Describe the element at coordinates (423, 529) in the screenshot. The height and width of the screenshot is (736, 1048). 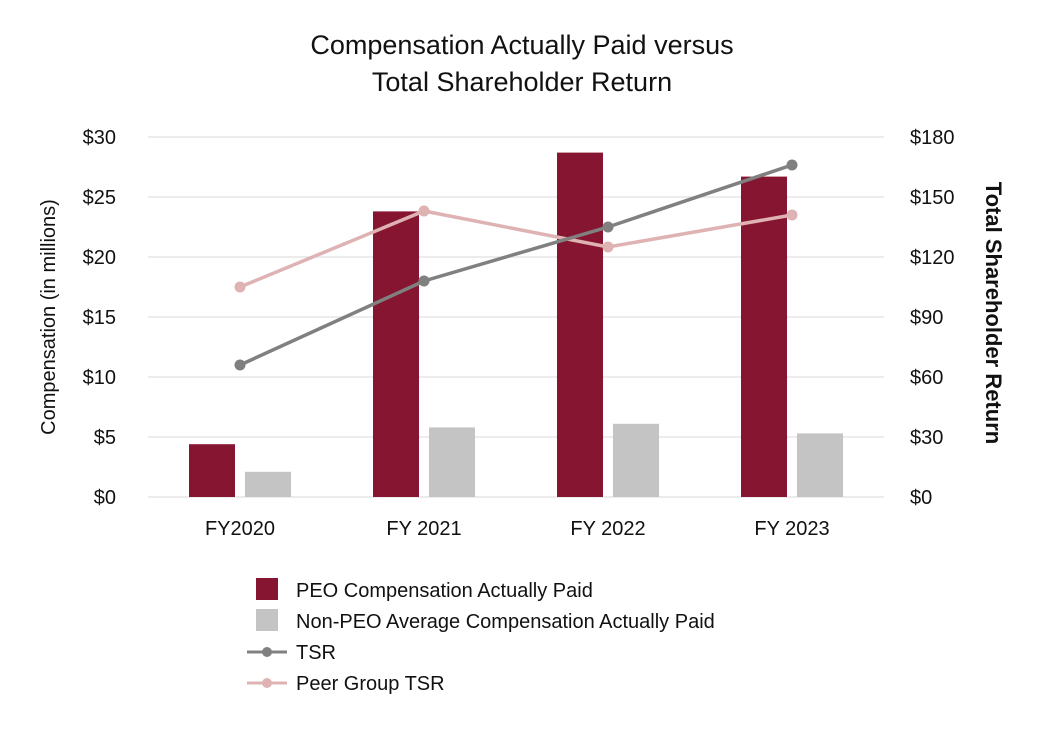
I see `x-tick-label-1: FY 2021` at that location.